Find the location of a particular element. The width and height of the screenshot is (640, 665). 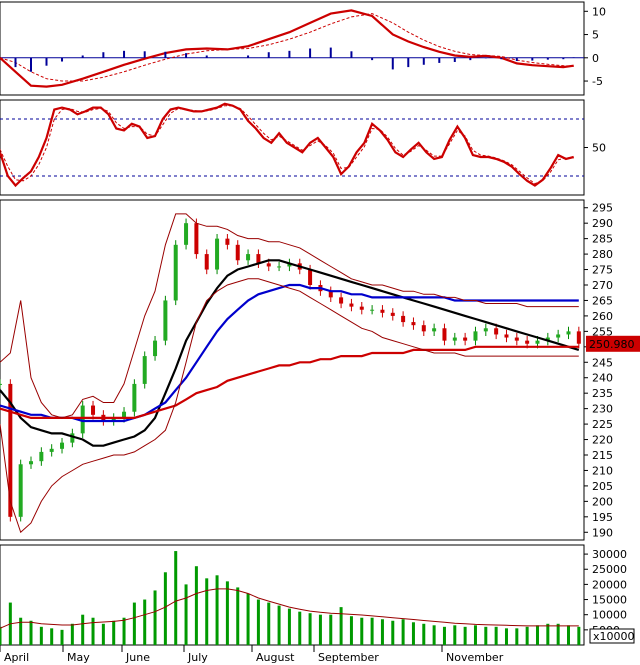

price-y-tick-label: 295 is located at coordinates (602, 208).